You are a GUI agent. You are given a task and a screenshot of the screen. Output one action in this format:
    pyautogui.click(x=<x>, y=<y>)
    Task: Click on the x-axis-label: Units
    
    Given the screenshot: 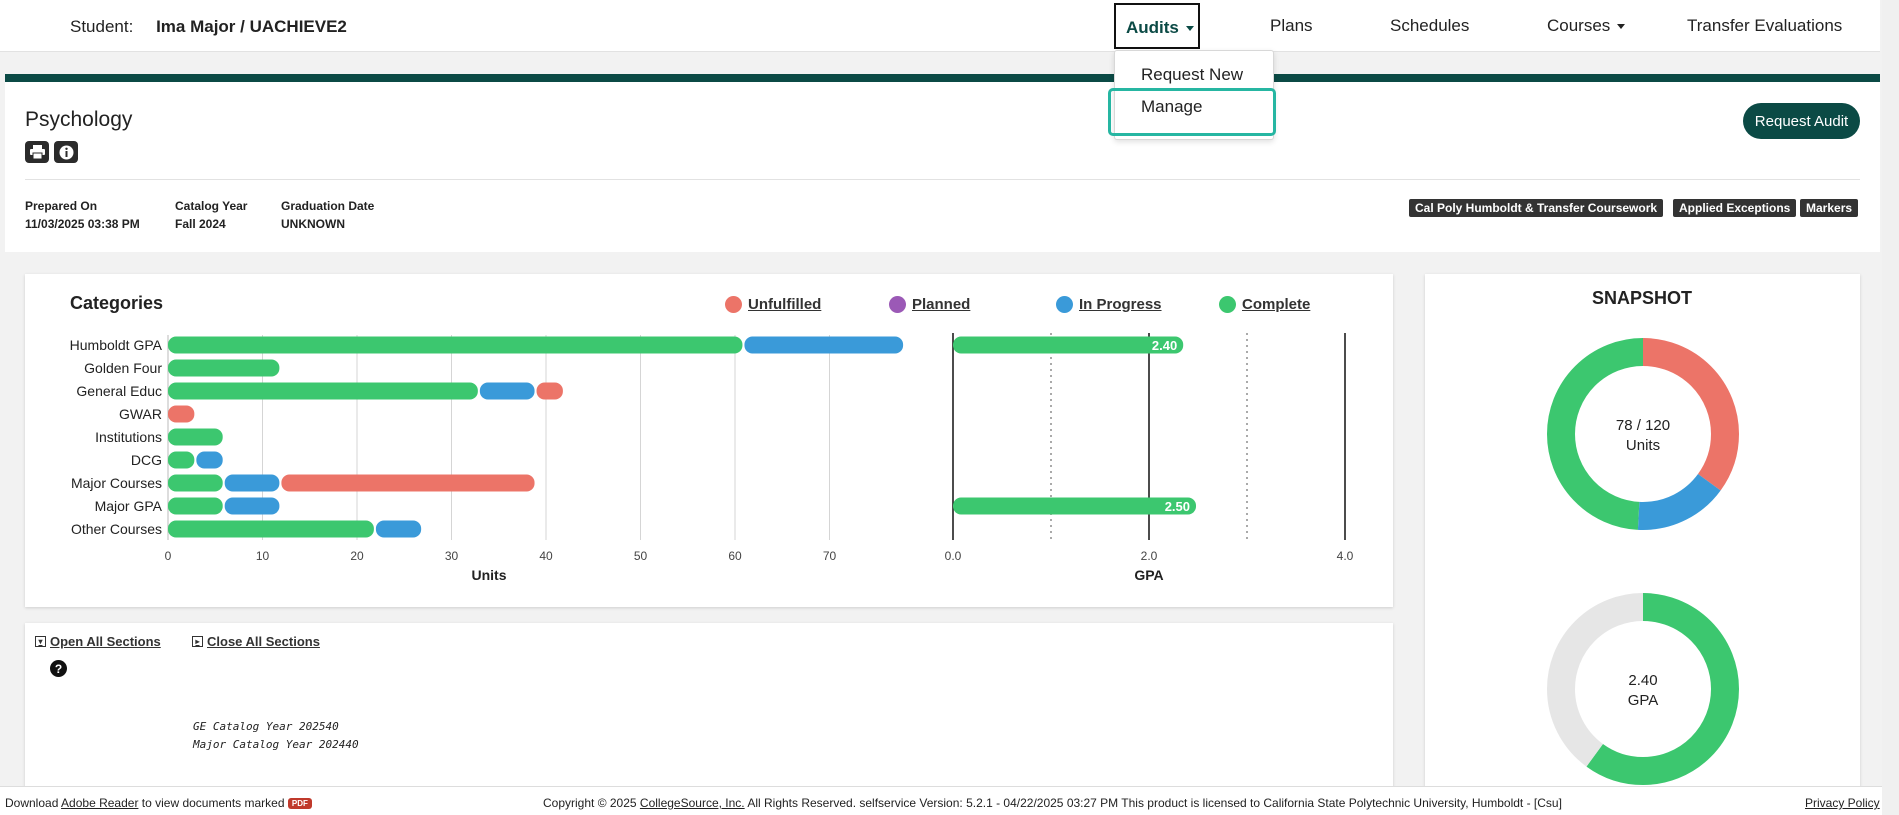 What is the action you would take?
    pyautogui.click(x=489, y=575)
    